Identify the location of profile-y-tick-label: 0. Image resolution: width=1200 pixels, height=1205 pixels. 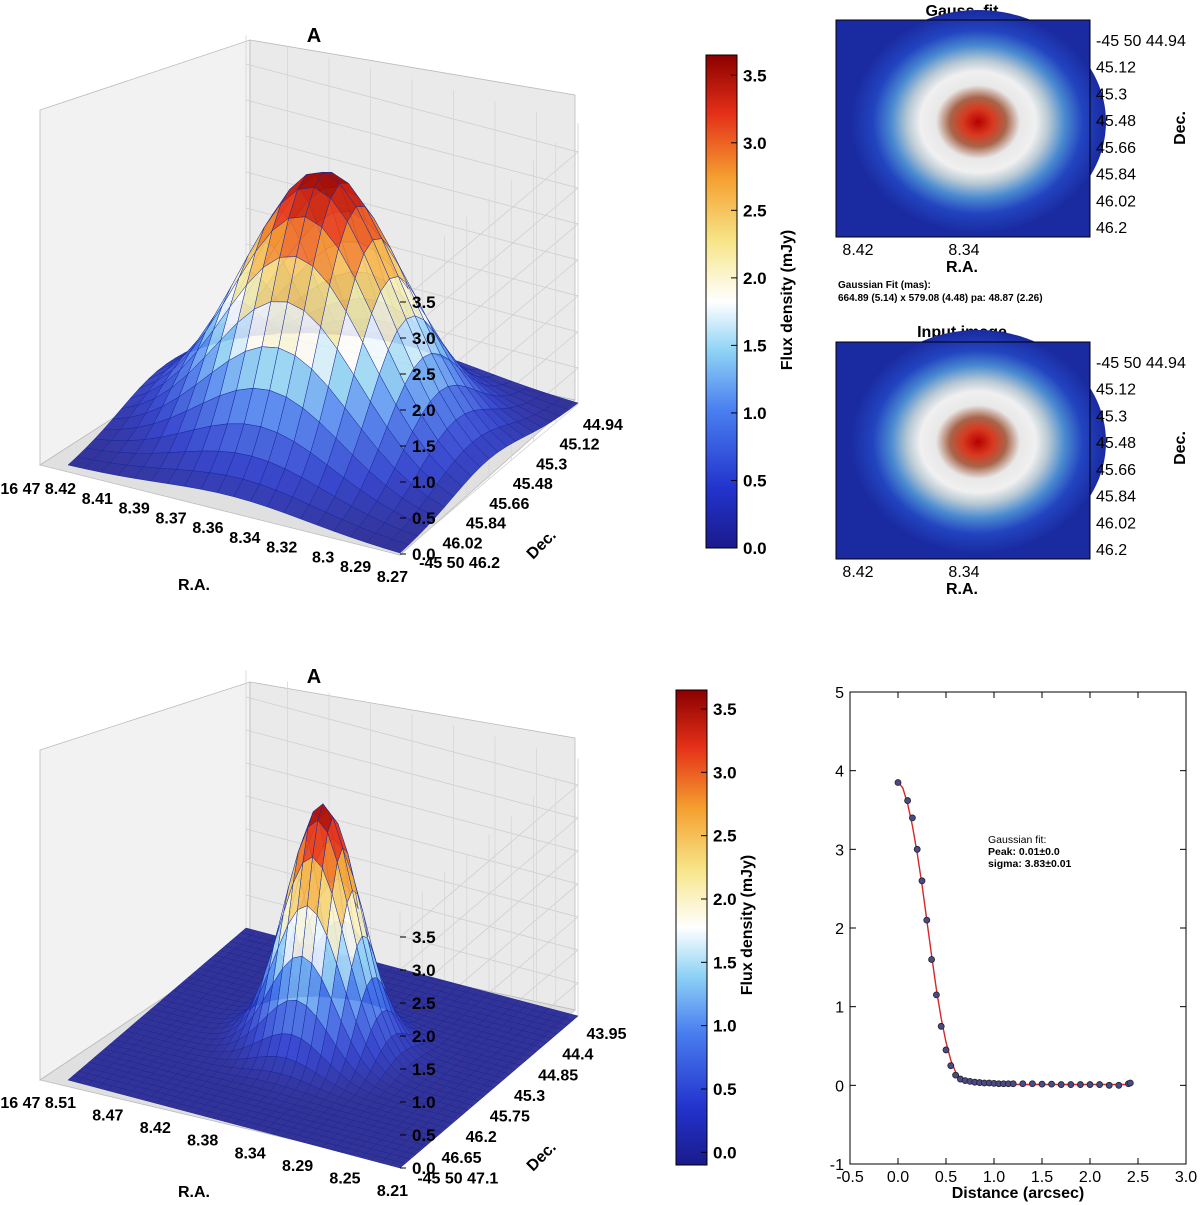
(839, 1086).